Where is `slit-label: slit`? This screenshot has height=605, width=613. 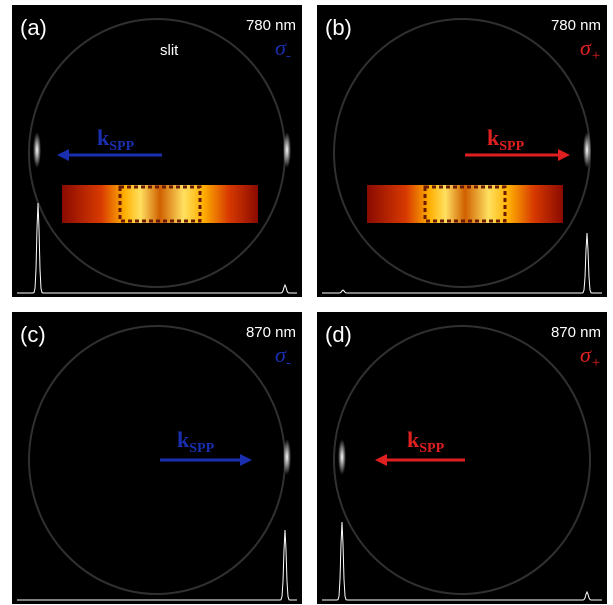
slit-label: slit is located at coordinates (169, 50).